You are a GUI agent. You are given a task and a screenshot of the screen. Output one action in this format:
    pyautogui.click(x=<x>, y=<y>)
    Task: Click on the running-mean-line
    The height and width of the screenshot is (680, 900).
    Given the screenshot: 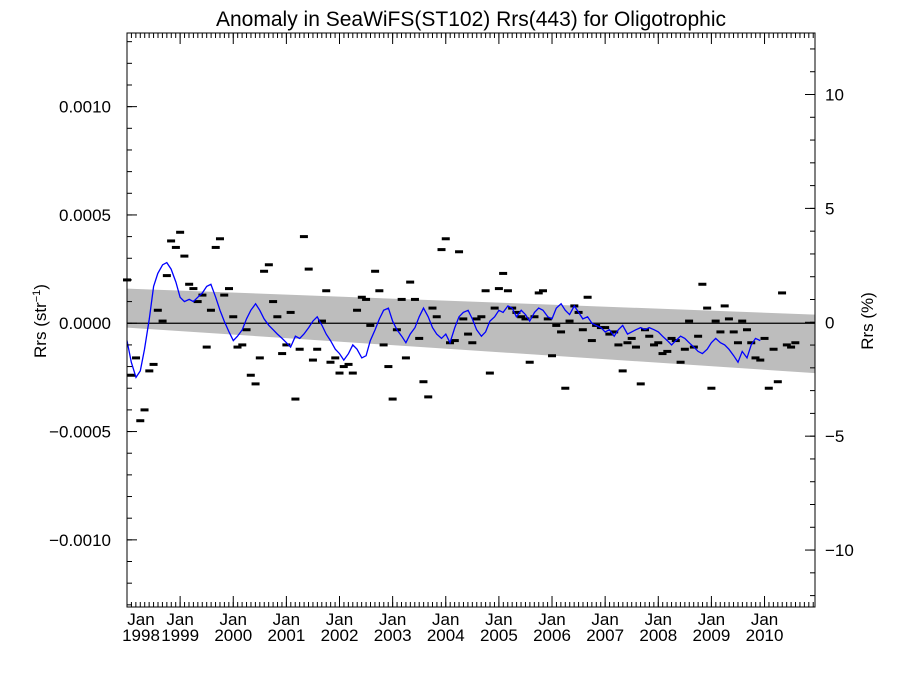 What is the action you would take?
    pyautogui.click(x=443, y=320)
    